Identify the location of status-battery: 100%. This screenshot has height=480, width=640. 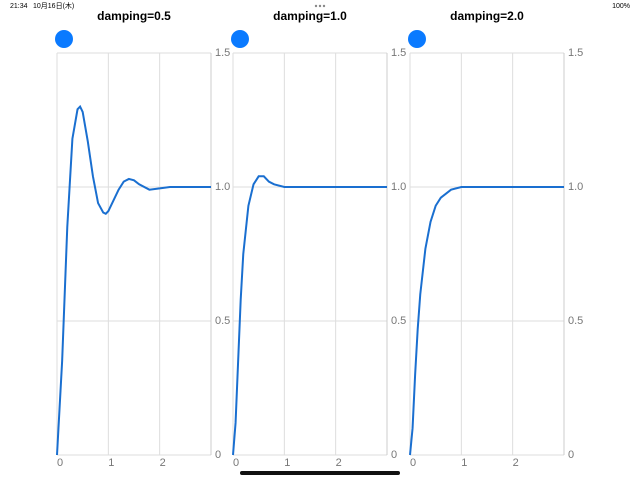
(621, 6).